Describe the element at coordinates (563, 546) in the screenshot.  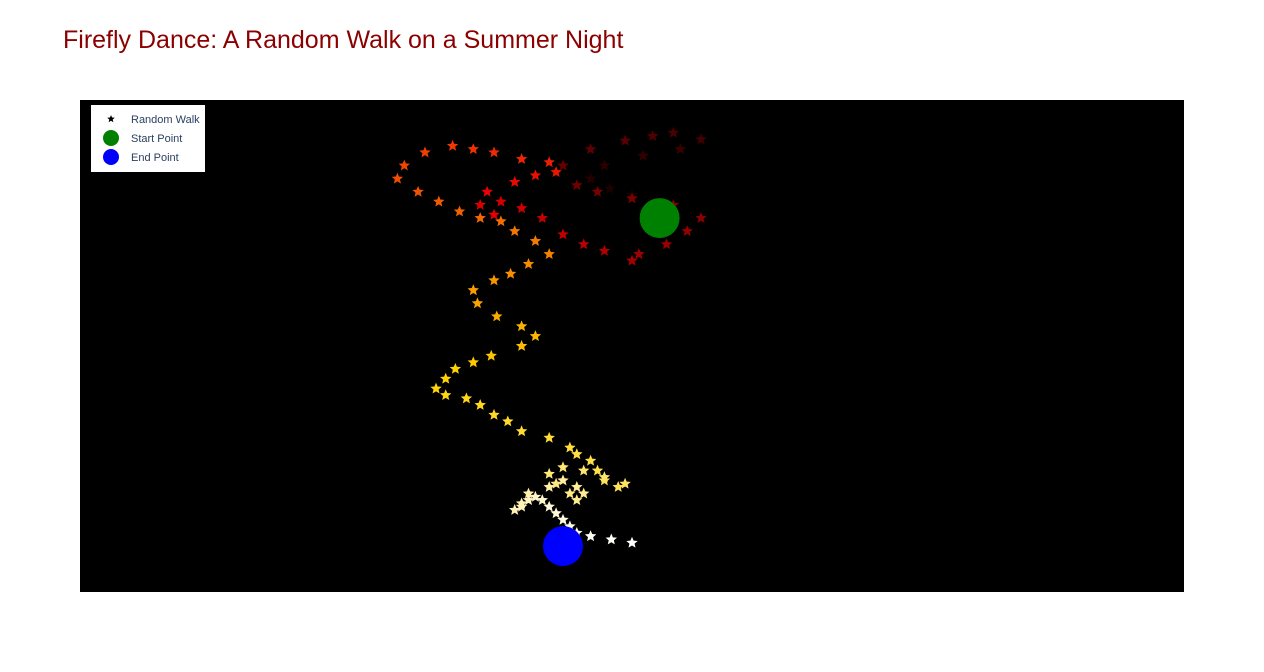
I see `end-point-marker` at that location.